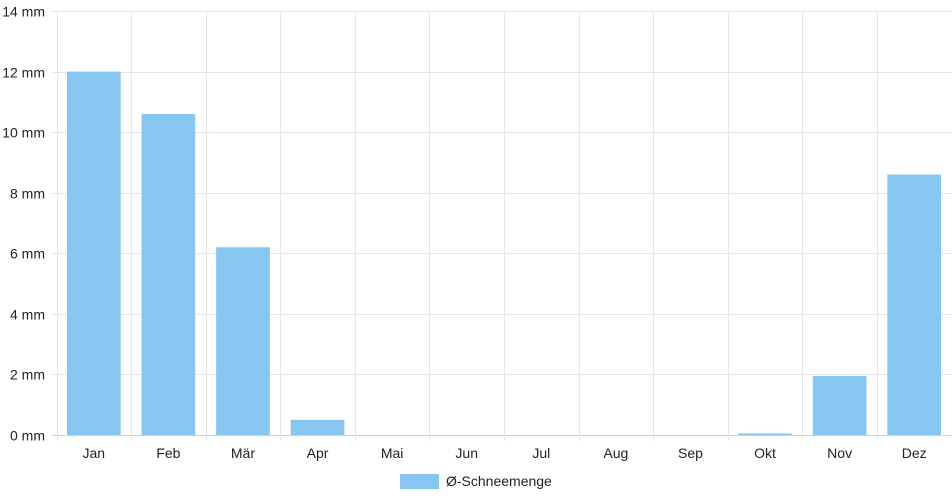  I want to click on x-tick-label: Mär, so click(243, 453).